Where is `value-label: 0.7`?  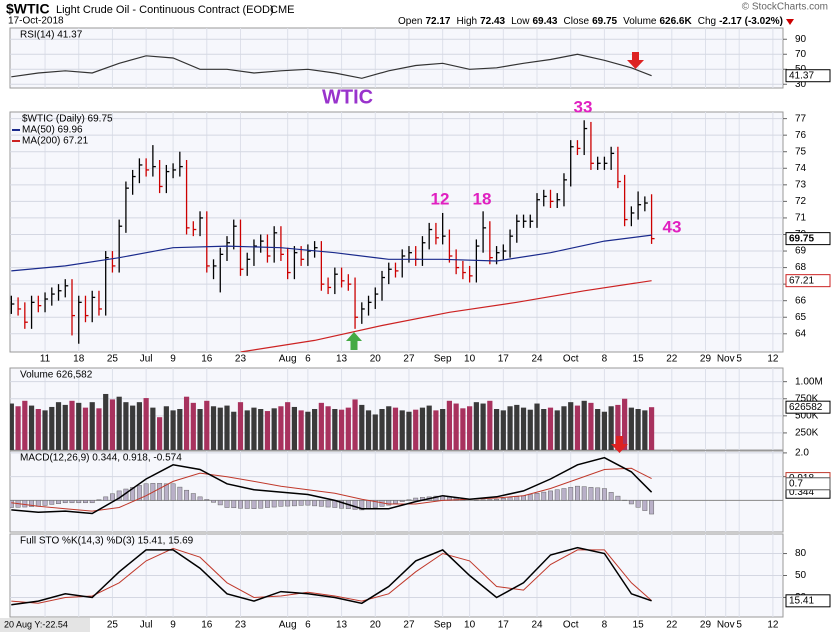
value-label: 0.7 is located at coordinates (796, 483).